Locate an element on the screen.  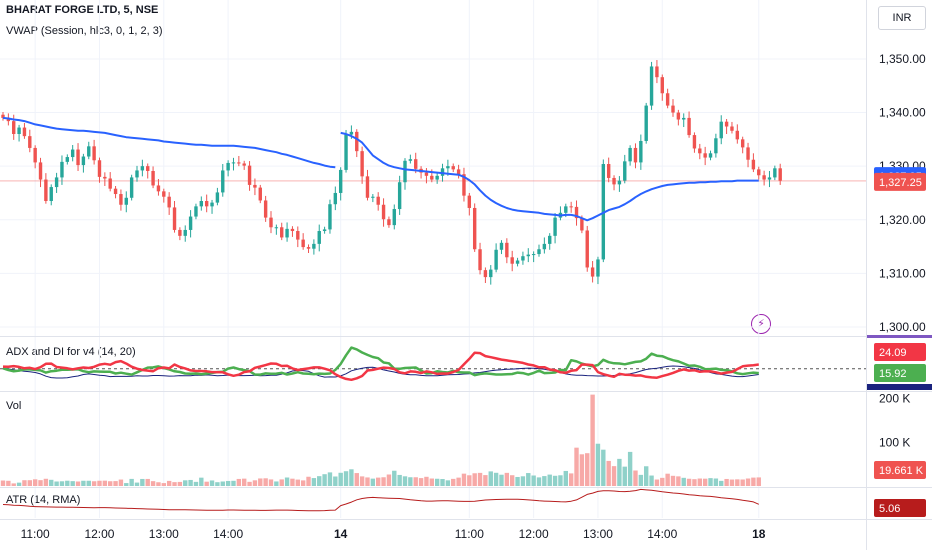
x-tick-label: 13:00 is located at coordinates (164, 534).